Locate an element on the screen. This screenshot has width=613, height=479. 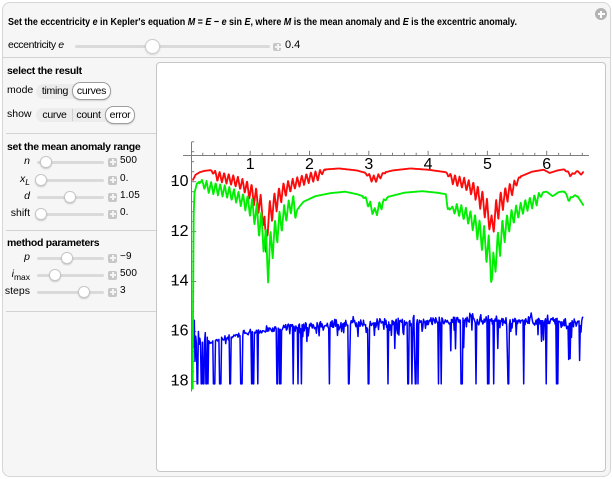
svg-text: 6 is located at coordinates (546, 164).